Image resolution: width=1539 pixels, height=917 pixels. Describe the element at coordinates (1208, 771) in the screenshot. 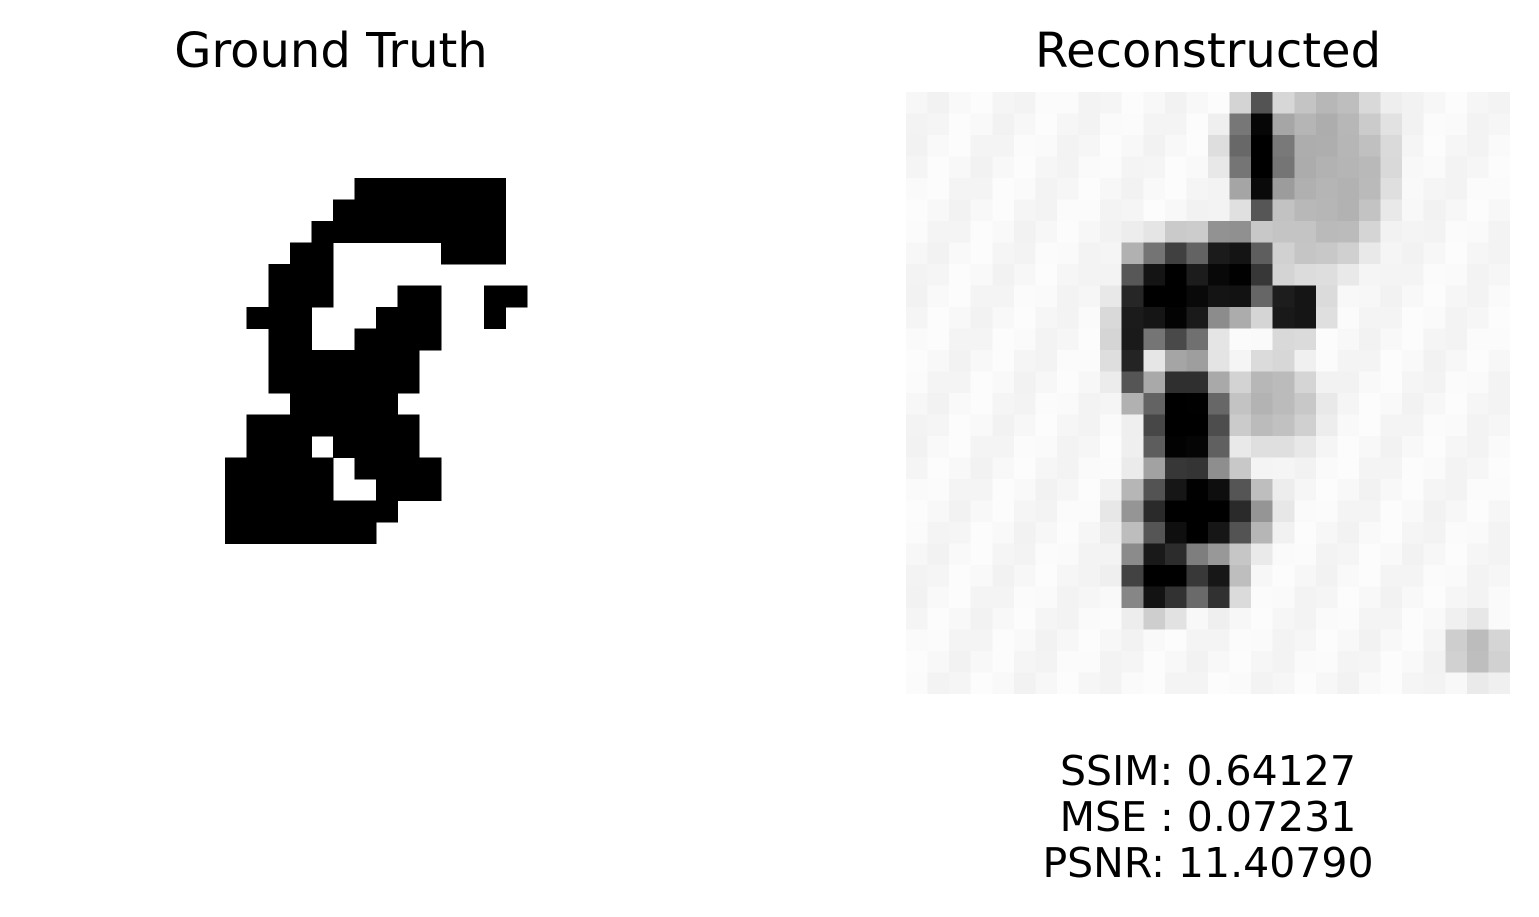

I see `ssim-value: SSIM: 0.64127` at that location.